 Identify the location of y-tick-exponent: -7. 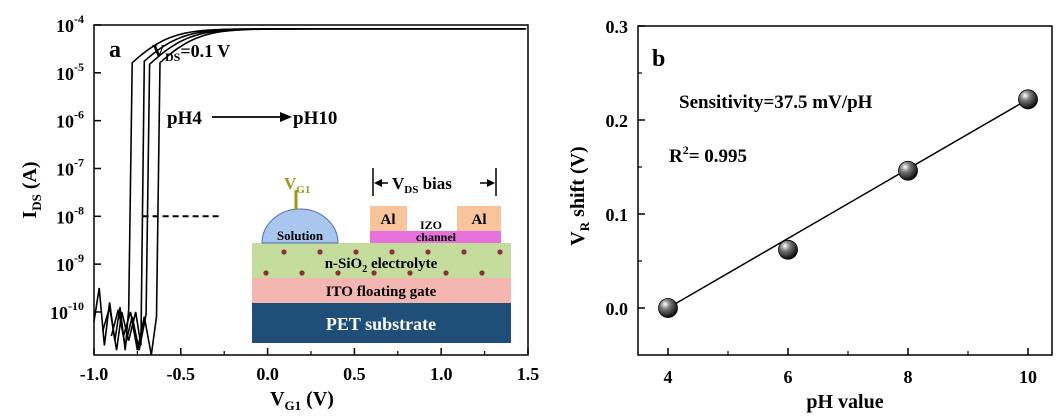
(79, 162).